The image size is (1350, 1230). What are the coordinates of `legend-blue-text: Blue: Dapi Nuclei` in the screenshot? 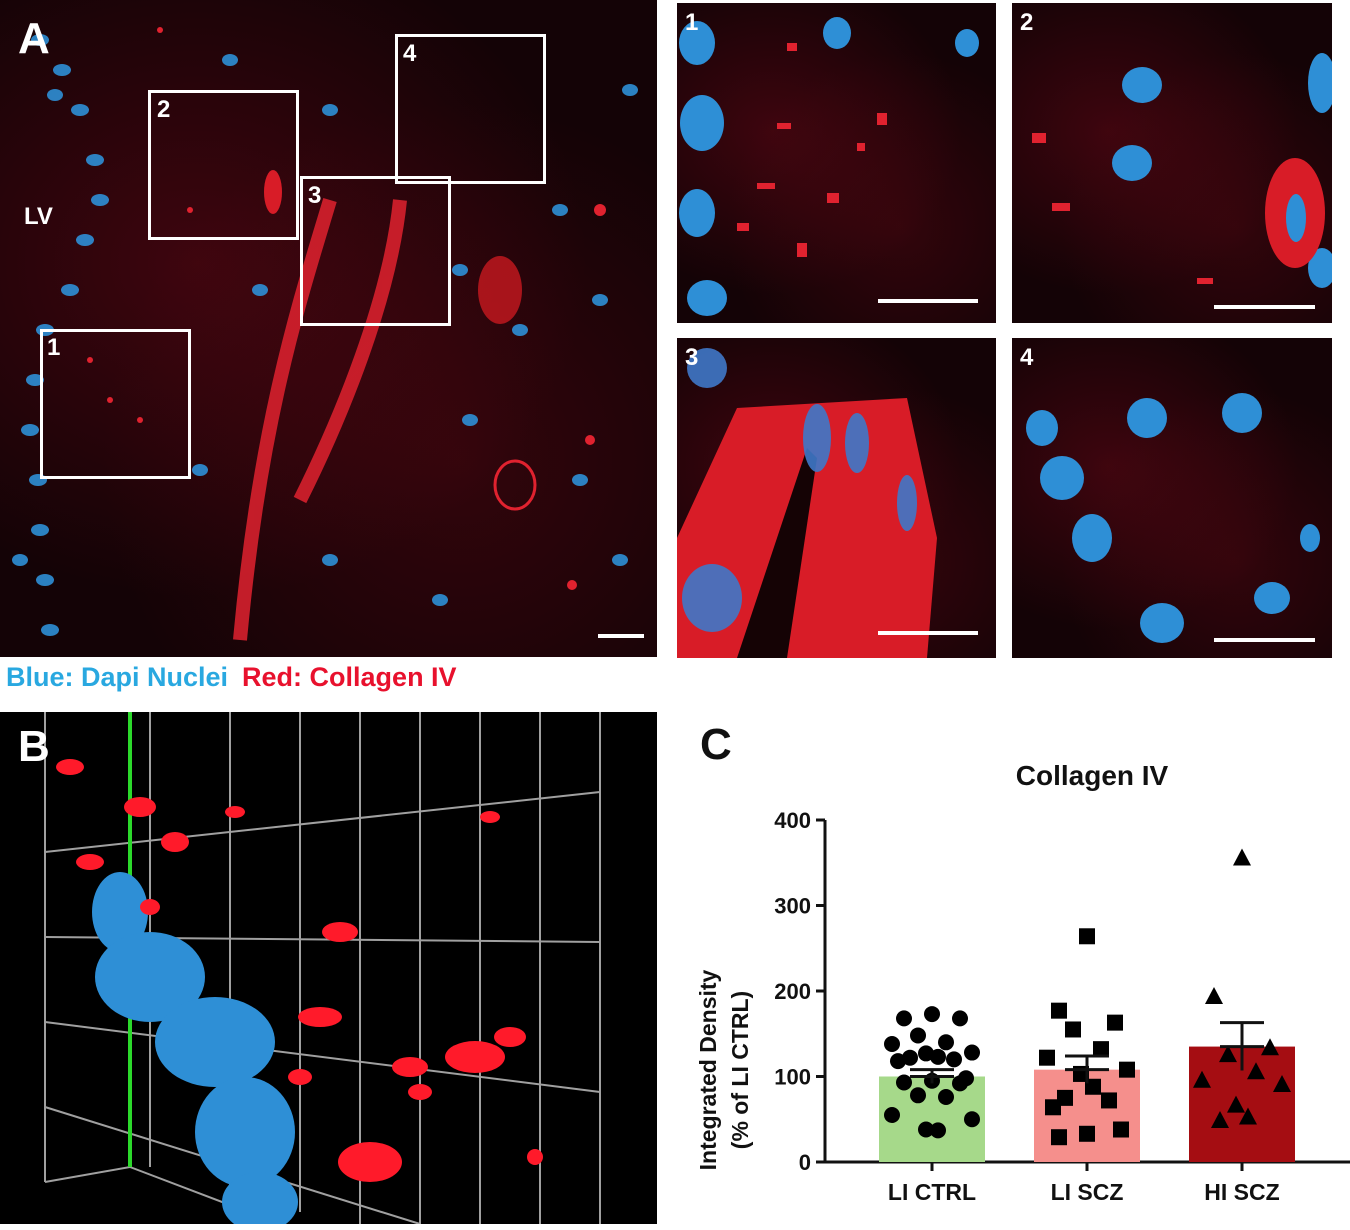 It's located at (117, 677).